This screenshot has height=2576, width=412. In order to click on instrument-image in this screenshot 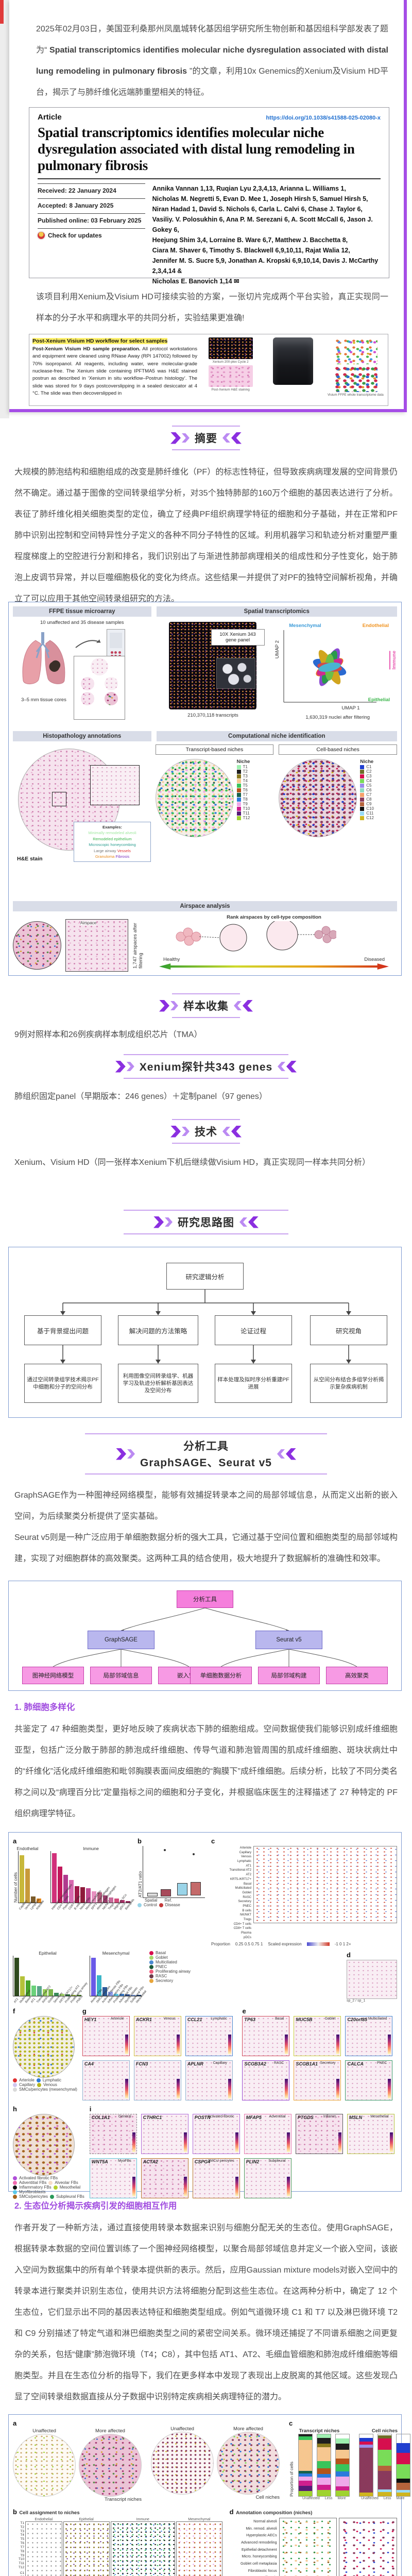, I will do `click(293, 361)`.